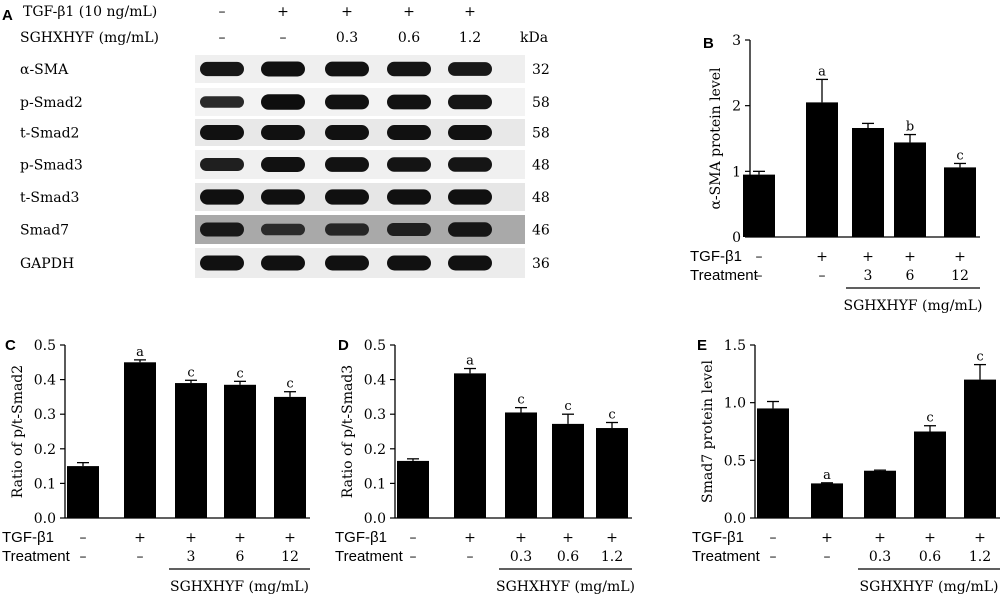 The width and height of the screenshot is (1000, 594). I want to click on y-tick-label: 3, so click(736, 41).